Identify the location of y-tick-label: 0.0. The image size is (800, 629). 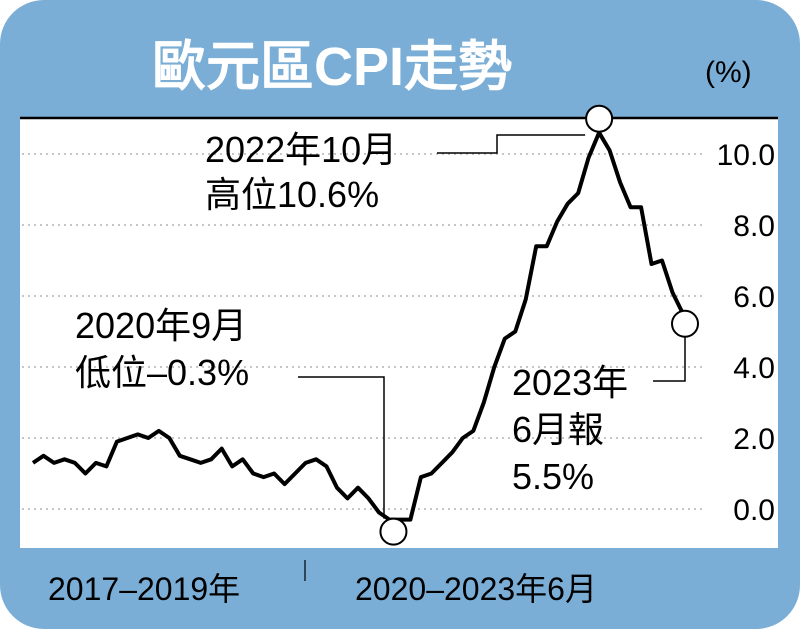
(754, 510).